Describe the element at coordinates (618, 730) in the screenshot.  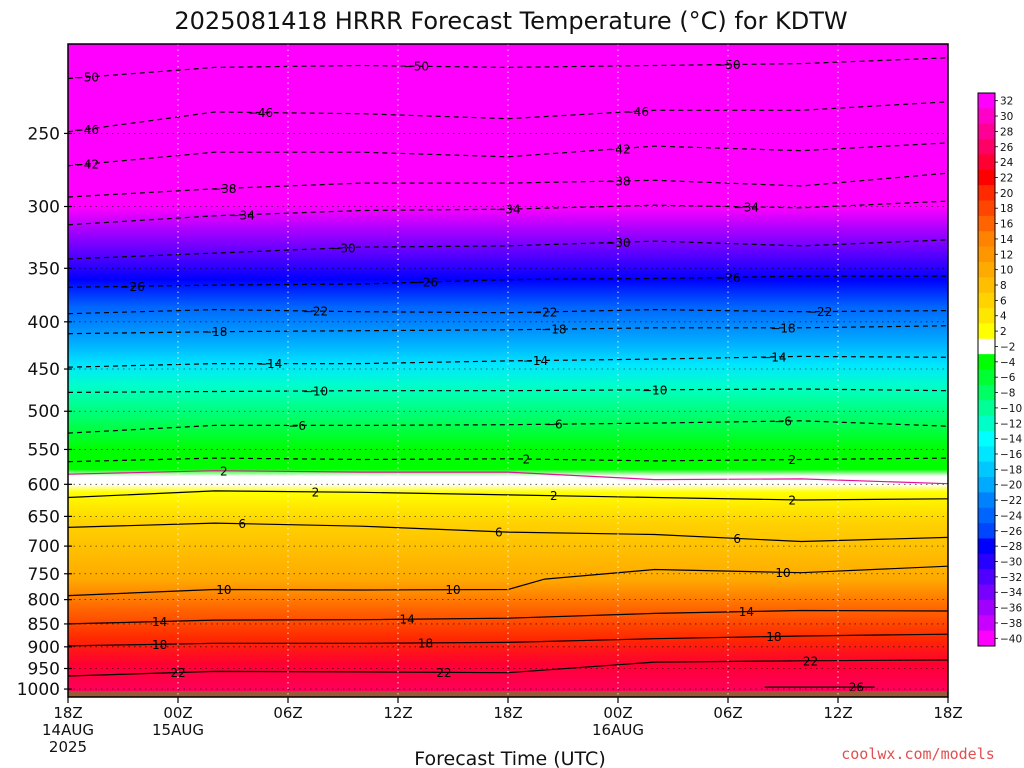
I see `x-tick-label: 16AUG` at that location.